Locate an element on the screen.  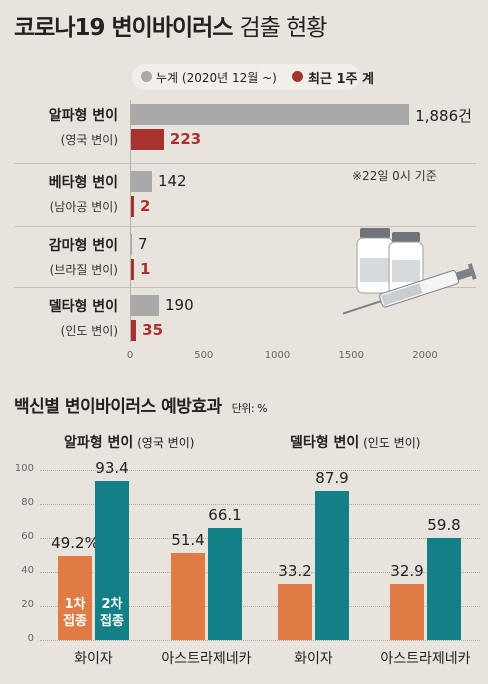
bar-value-label: 51.4 is located at coordinates (188, 539).